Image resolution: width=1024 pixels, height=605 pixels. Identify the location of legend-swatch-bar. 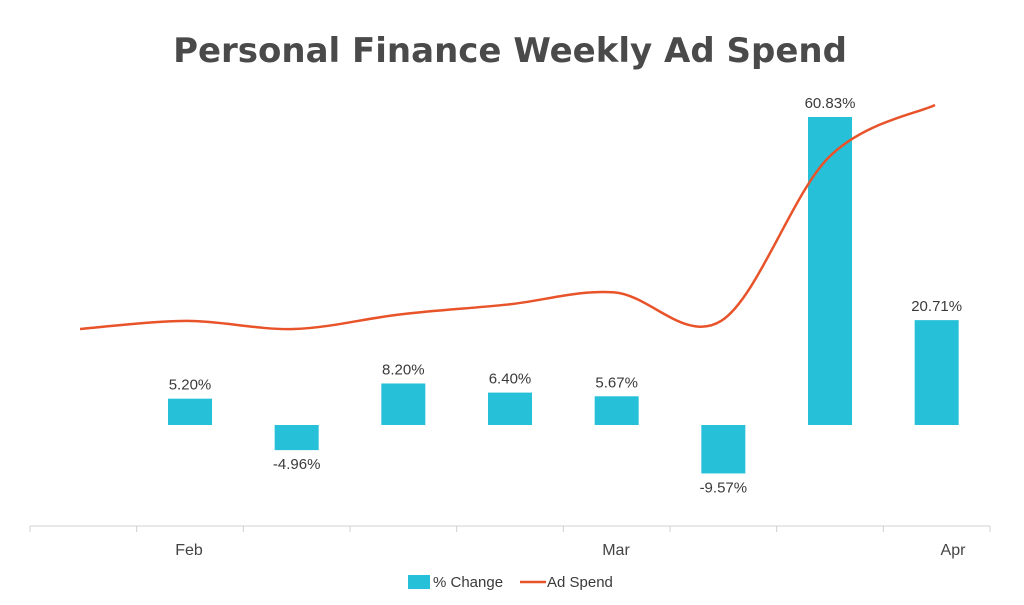
(419, 582).